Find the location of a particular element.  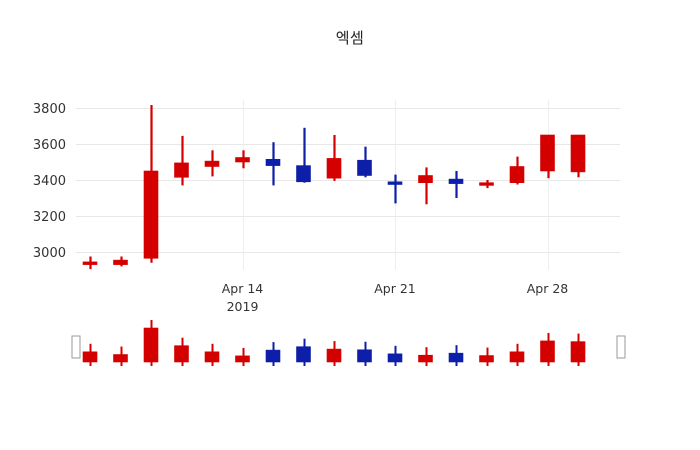

x-tick-label: Apr 21 is located at coordinates (395, 288).